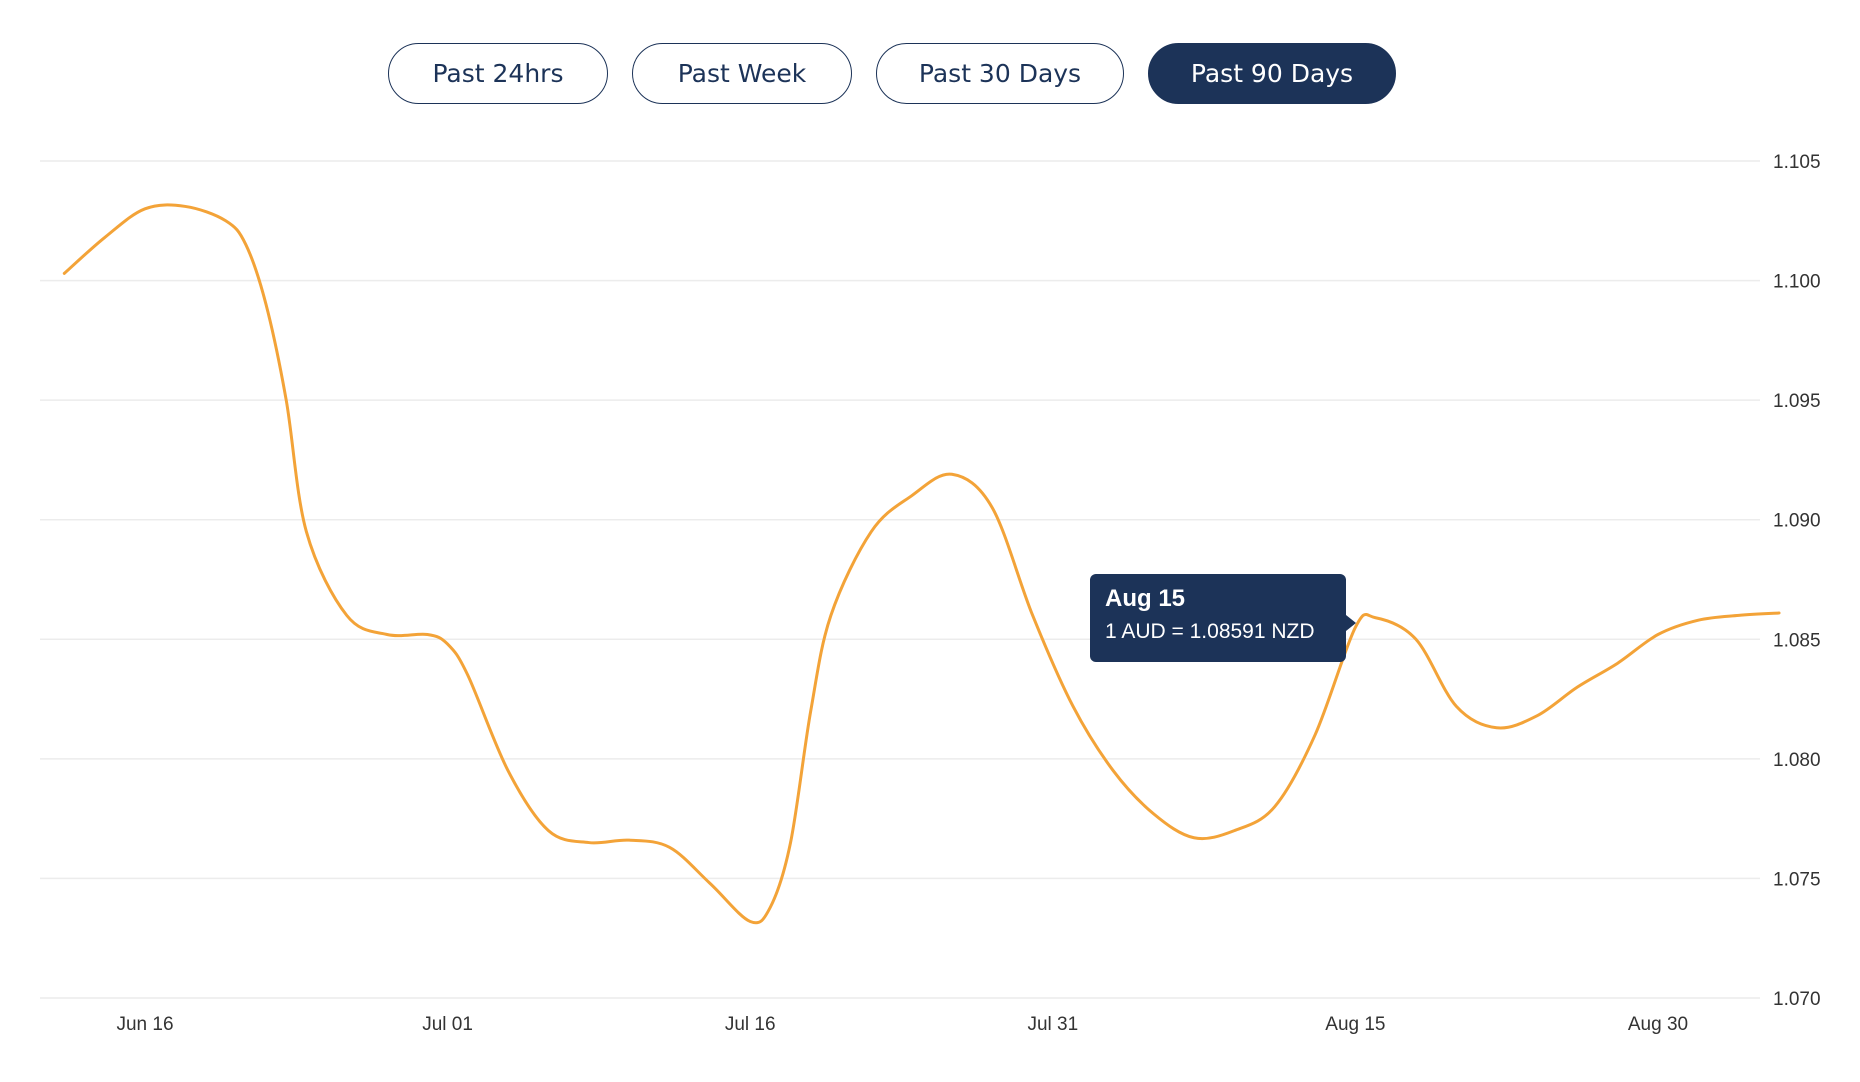 This screenshot has width=1860, height=1082. I want to click on tab-past-24hrs: Past 24hrs, so click(498, 73).